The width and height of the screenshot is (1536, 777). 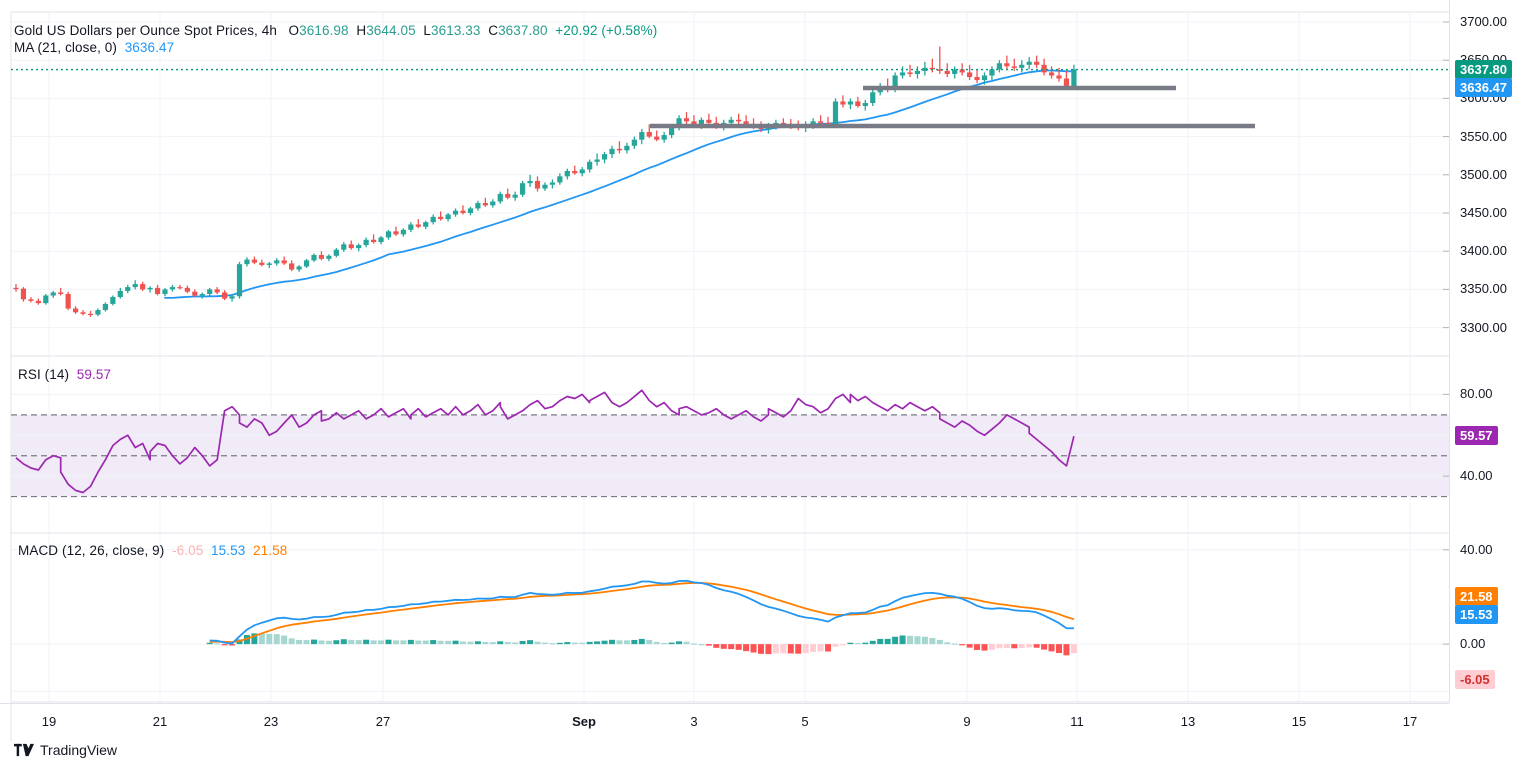 I want to click on open-label: O, so click(x=294, y=30).